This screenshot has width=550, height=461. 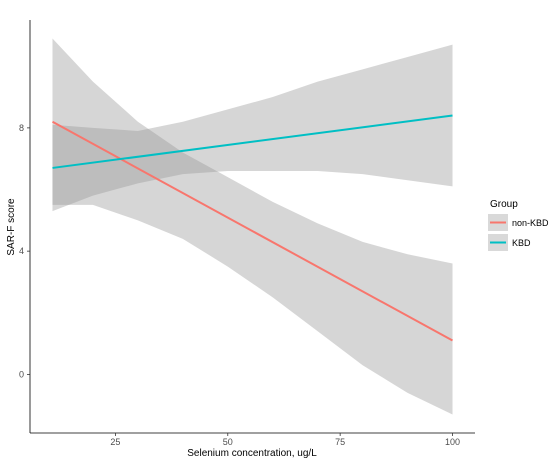 What do you see at coordinates (340, 442) in the screenshot?
I see `x-tick-label: 75` at bounding box center [340, 442].